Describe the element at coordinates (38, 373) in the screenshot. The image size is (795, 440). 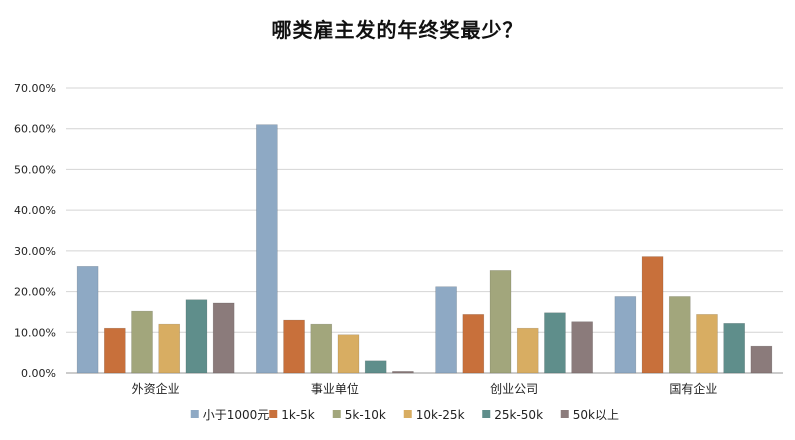
I see `y-tick-label: 0.00%` at that location.